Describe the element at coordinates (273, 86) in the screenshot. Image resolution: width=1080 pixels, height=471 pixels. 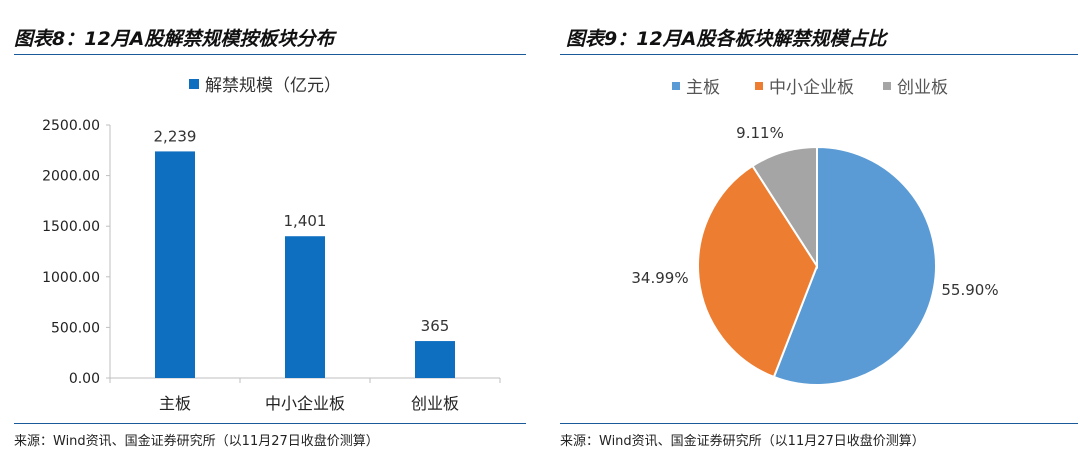
I see `legend-label: 解禁规模（亿元）` at that location.